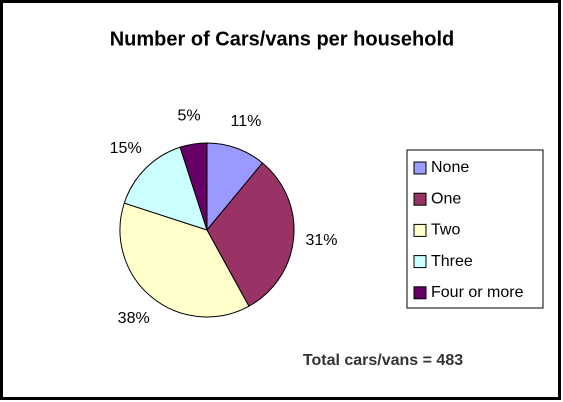 The width and height of the screenshot is (563, 402). Describe the element at coordinates (188, 116) in the screenshot. I see `data-label: 5%` at that location.